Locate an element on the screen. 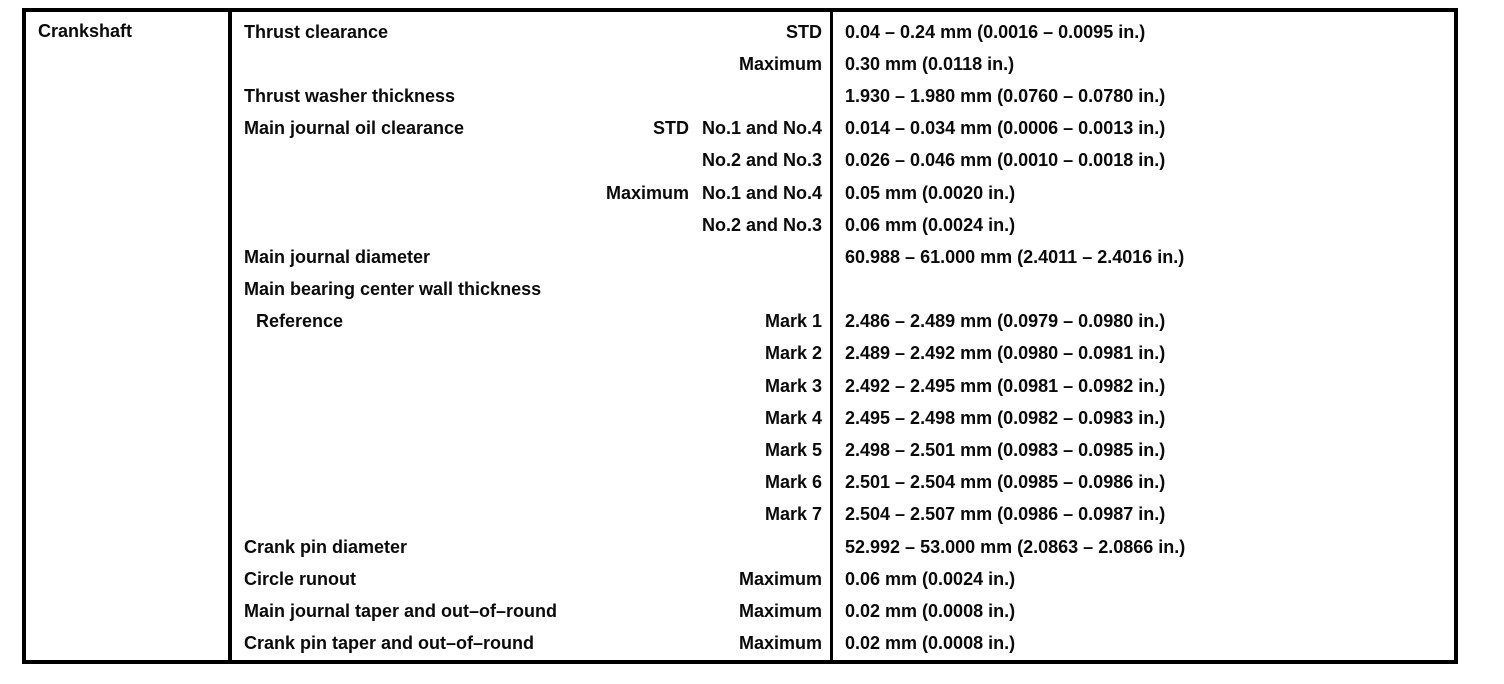 The image size is (1504, 684). spec-value: 0.026 – 0.046 mm (0.0010 – 0.0018 in.) is located at coordinates (1005, 160).